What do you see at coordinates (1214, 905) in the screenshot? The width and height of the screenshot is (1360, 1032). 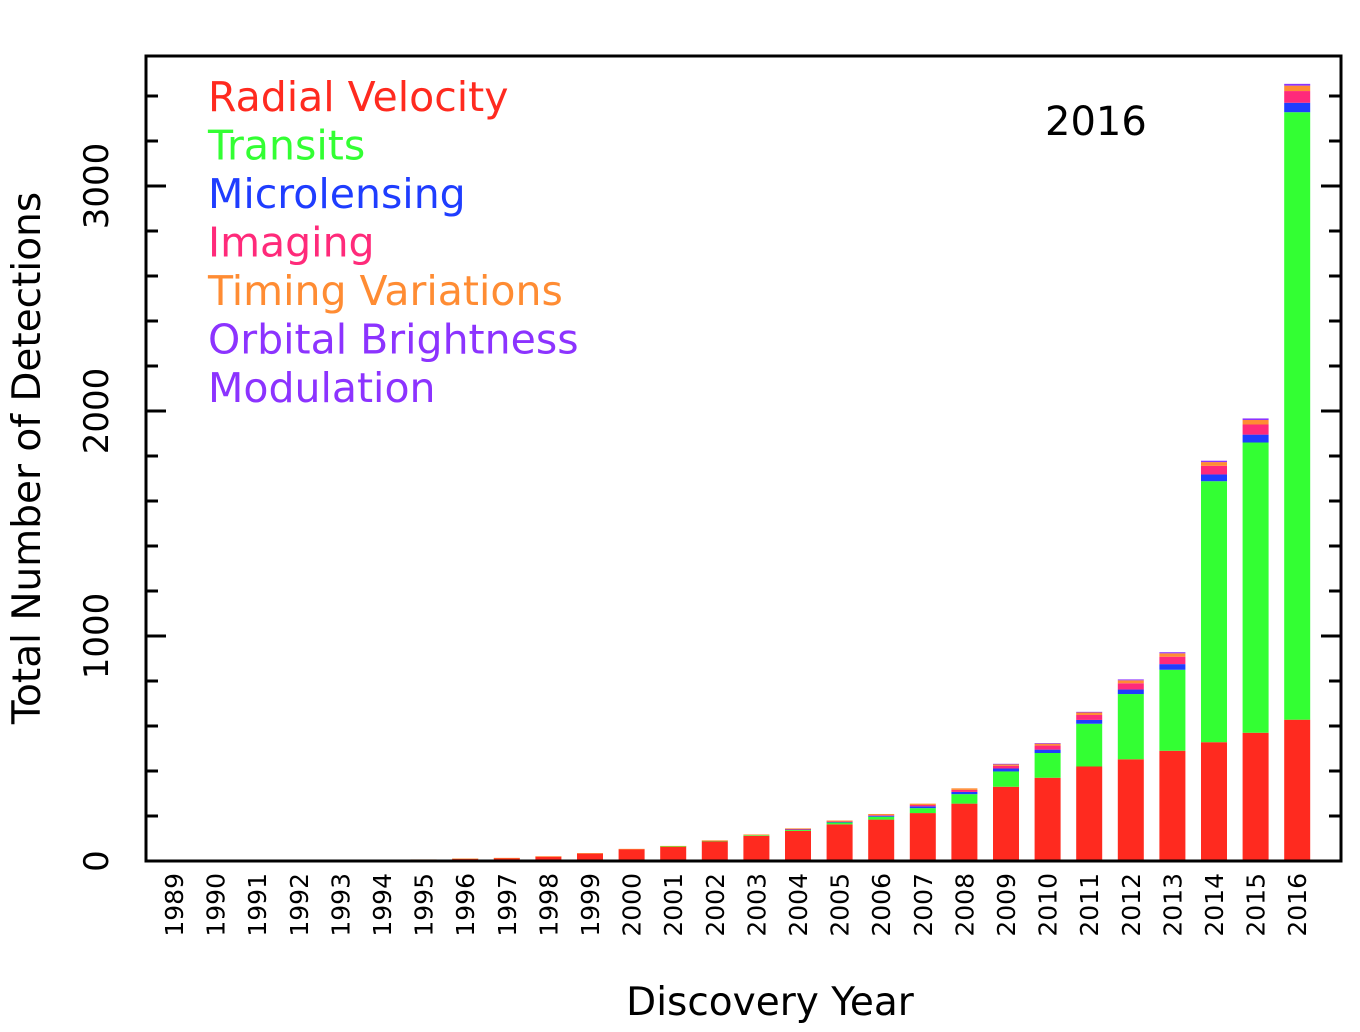 I see `x-tick-label-2014: 2014` at bounding box center [1214, 905].